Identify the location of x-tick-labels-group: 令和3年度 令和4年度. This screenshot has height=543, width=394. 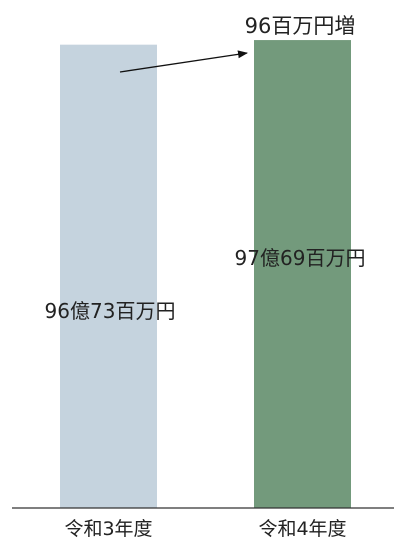
(205, 529).